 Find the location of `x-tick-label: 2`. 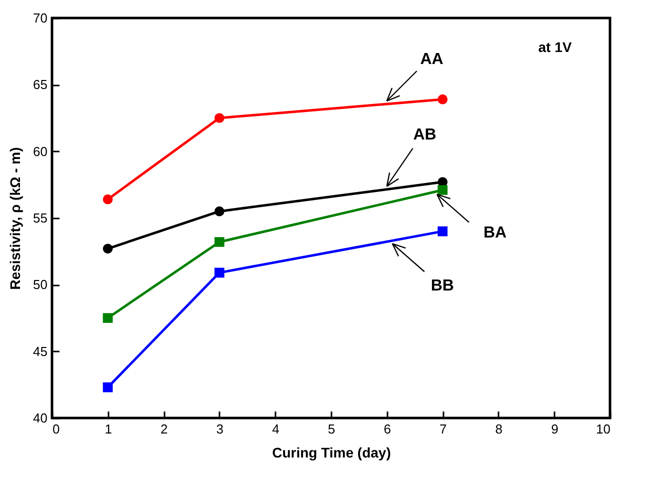

x-tick-label: 2 is located at coordinates (164, 429).